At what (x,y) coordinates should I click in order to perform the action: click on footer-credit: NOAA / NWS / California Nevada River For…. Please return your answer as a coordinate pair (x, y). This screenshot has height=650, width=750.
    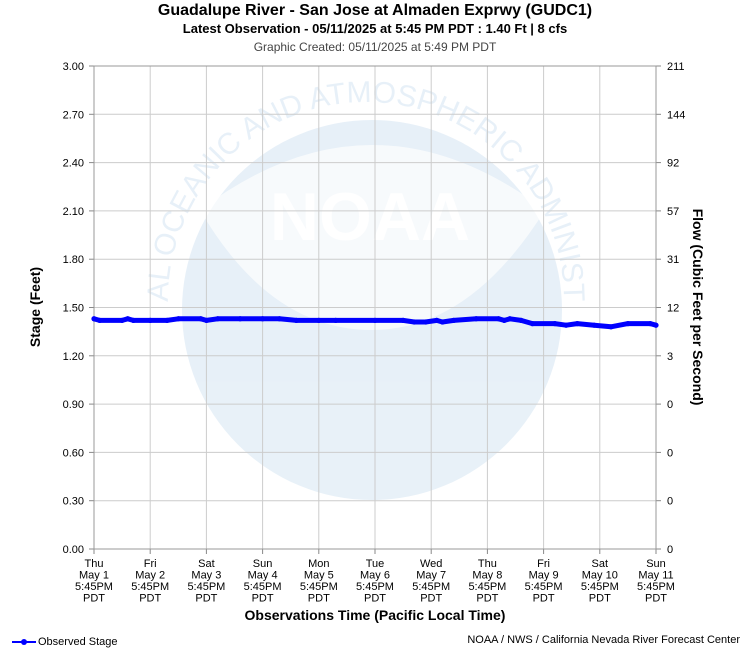
    Looking at the image, I should click on (603, 640).